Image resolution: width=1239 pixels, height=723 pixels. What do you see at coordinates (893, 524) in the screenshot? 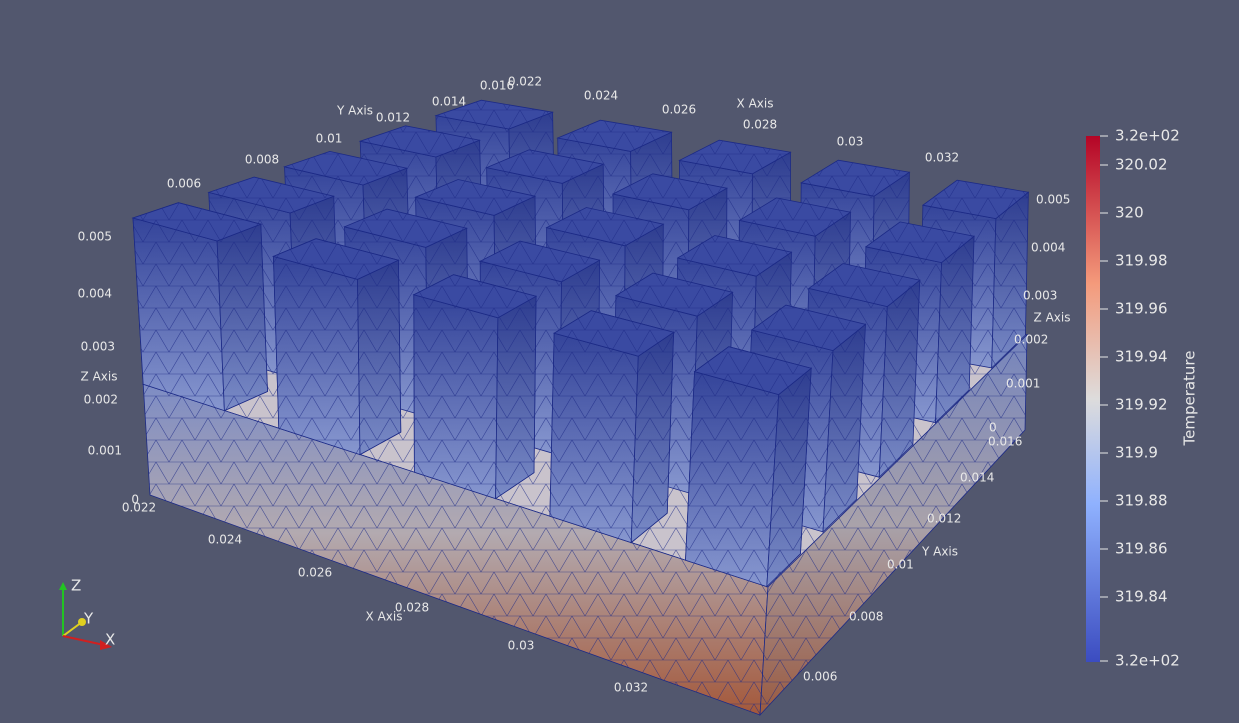
I see `base-right-mesh` at bounding box center [893, 524].